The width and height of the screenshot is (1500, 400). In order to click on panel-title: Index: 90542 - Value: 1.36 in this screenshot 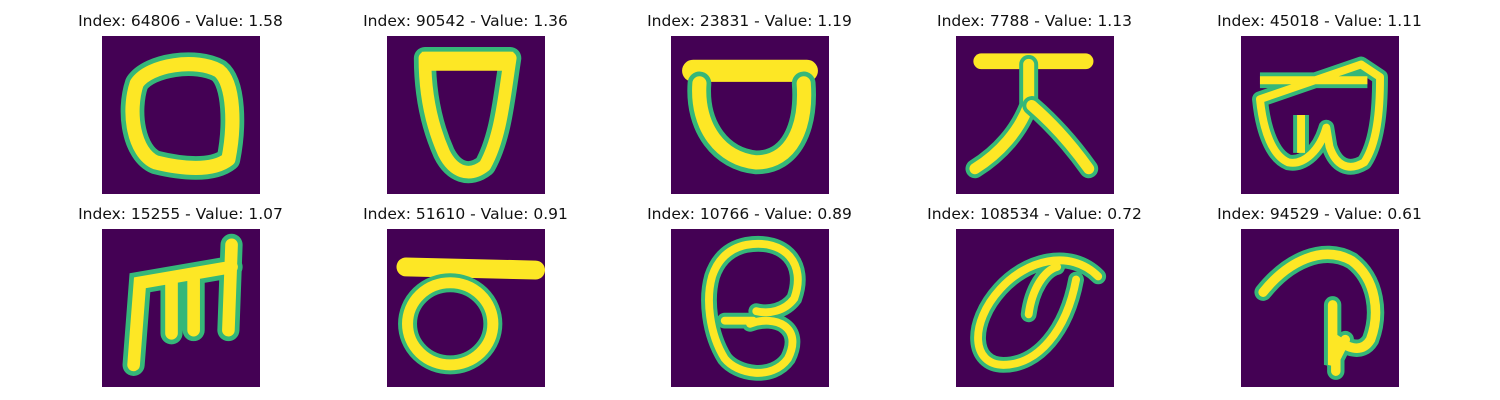, I will do `click(465, 21)`.